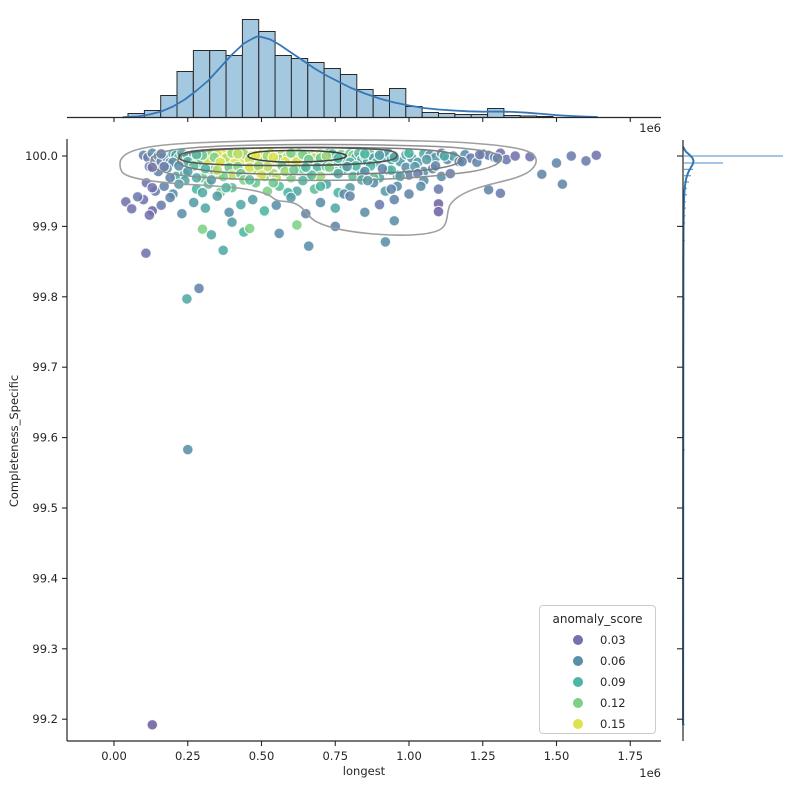 The image size is (800, 800). What do you see at coordinates (262, 756) in the screenshot?
I see `x-tick-label: 0.50` at bounding box center [262, 756].